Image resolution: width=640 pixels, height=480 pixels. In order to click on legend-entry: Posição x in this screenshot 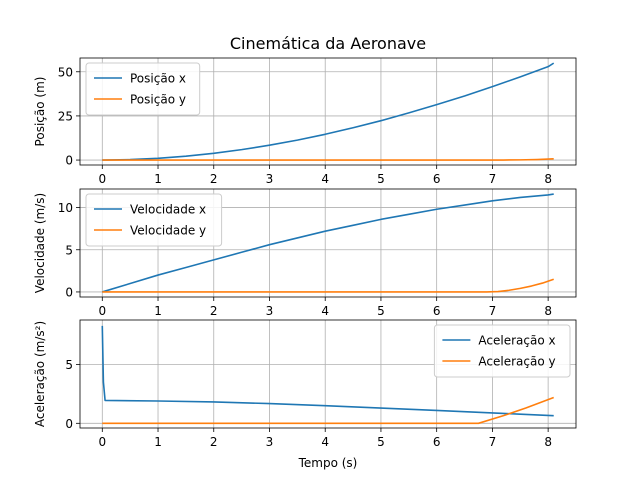, I will do `click(158, 79)`.